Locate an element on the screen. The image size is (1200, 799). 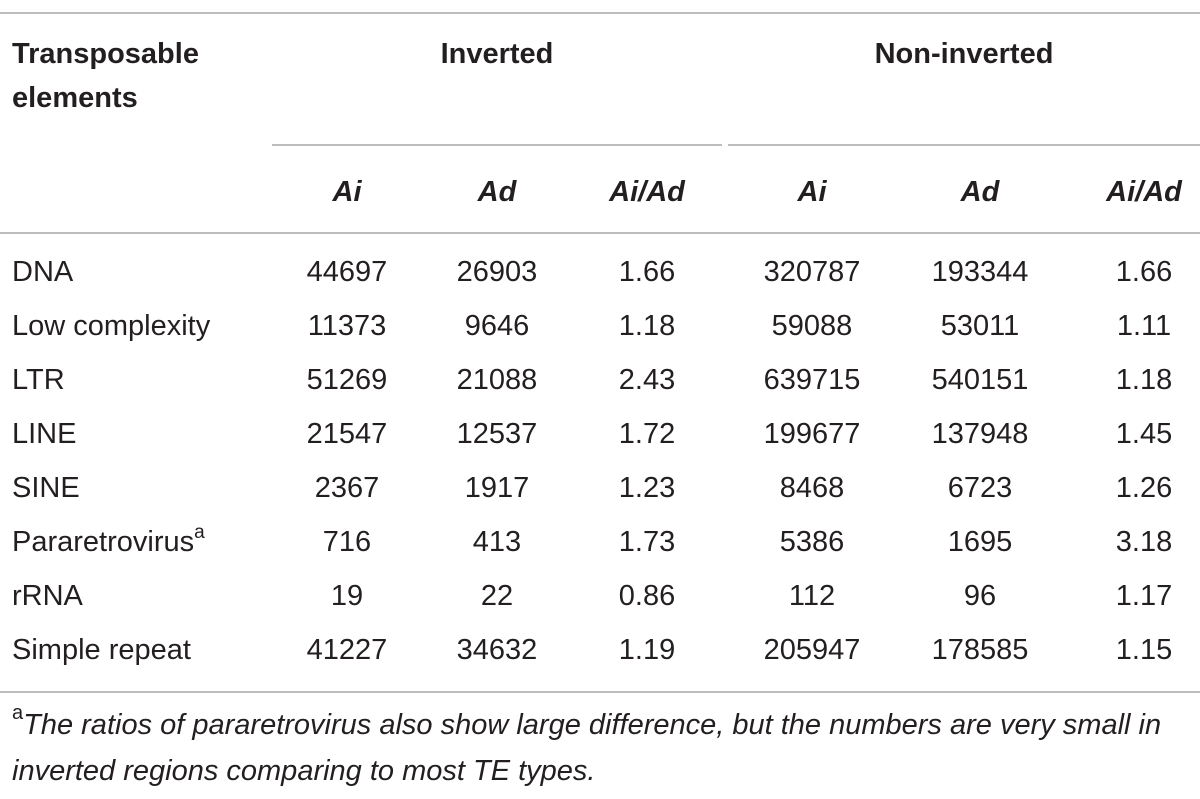
row-label-text: LINE is located at coordinates (44, 434).